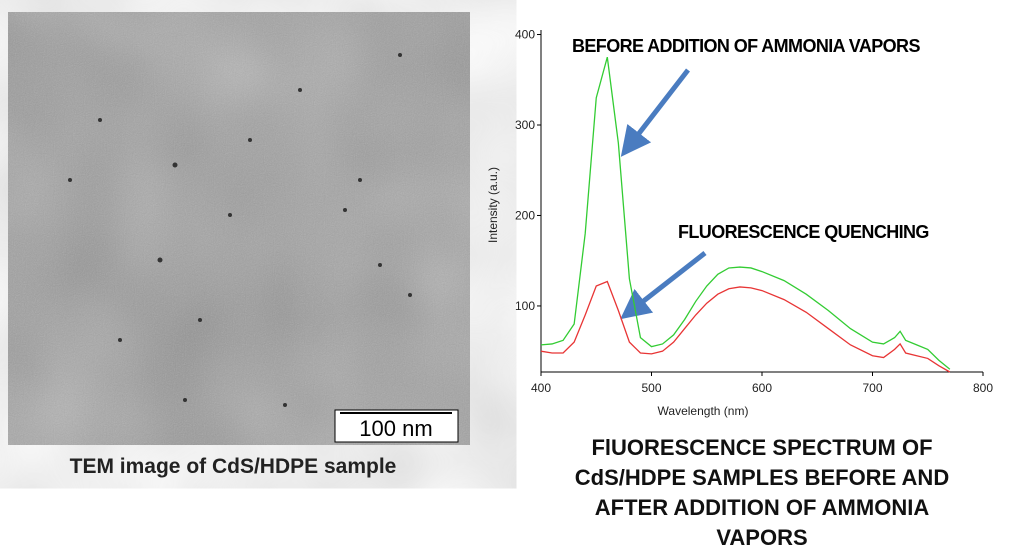 The width and height of the screenshot is (1022, 555). What do you see at coordinates (525, 215) in the screenshot?
I see `y-tick-label: 200` at bounding box center [525, 215].